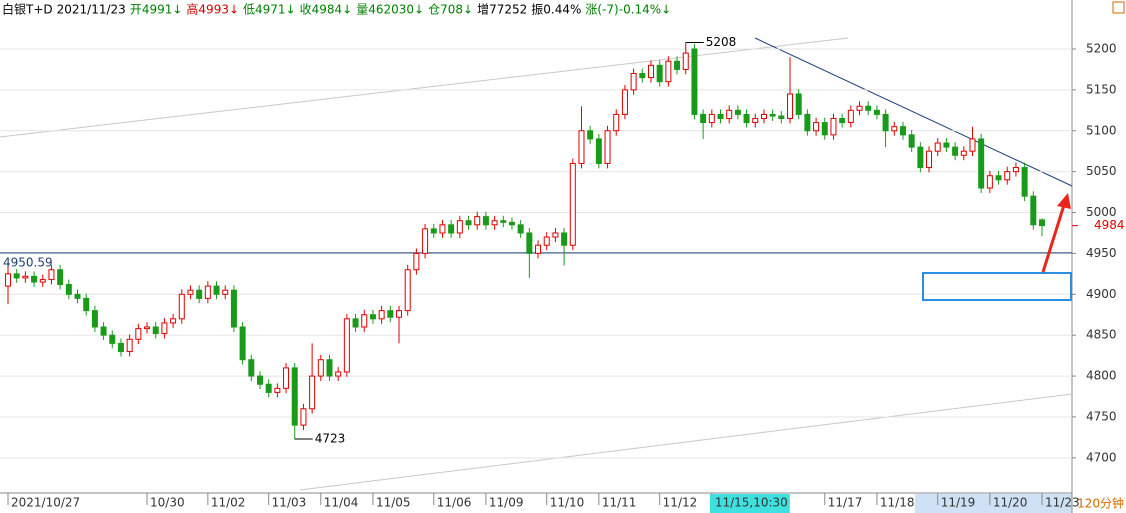 The width and height of the screenshot is (1126, 513). What do you see at coordinates (845, 503) in the screenshot?
I see `x-tick-label: 11/17` at bounding box center [845, 503].